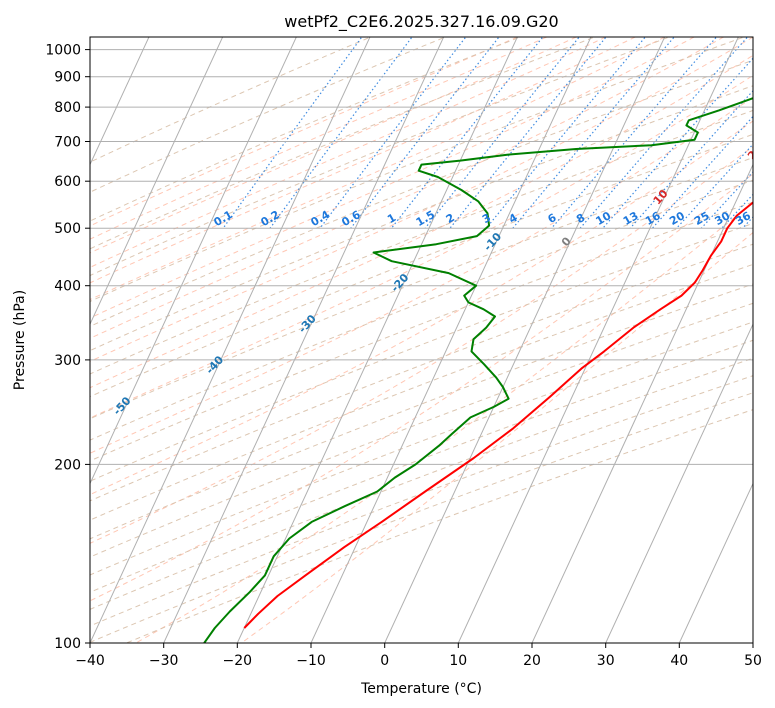 The height and width of the screenshot is (708, 775). I want to click on y-tick-label: 300, so click(67, 361).